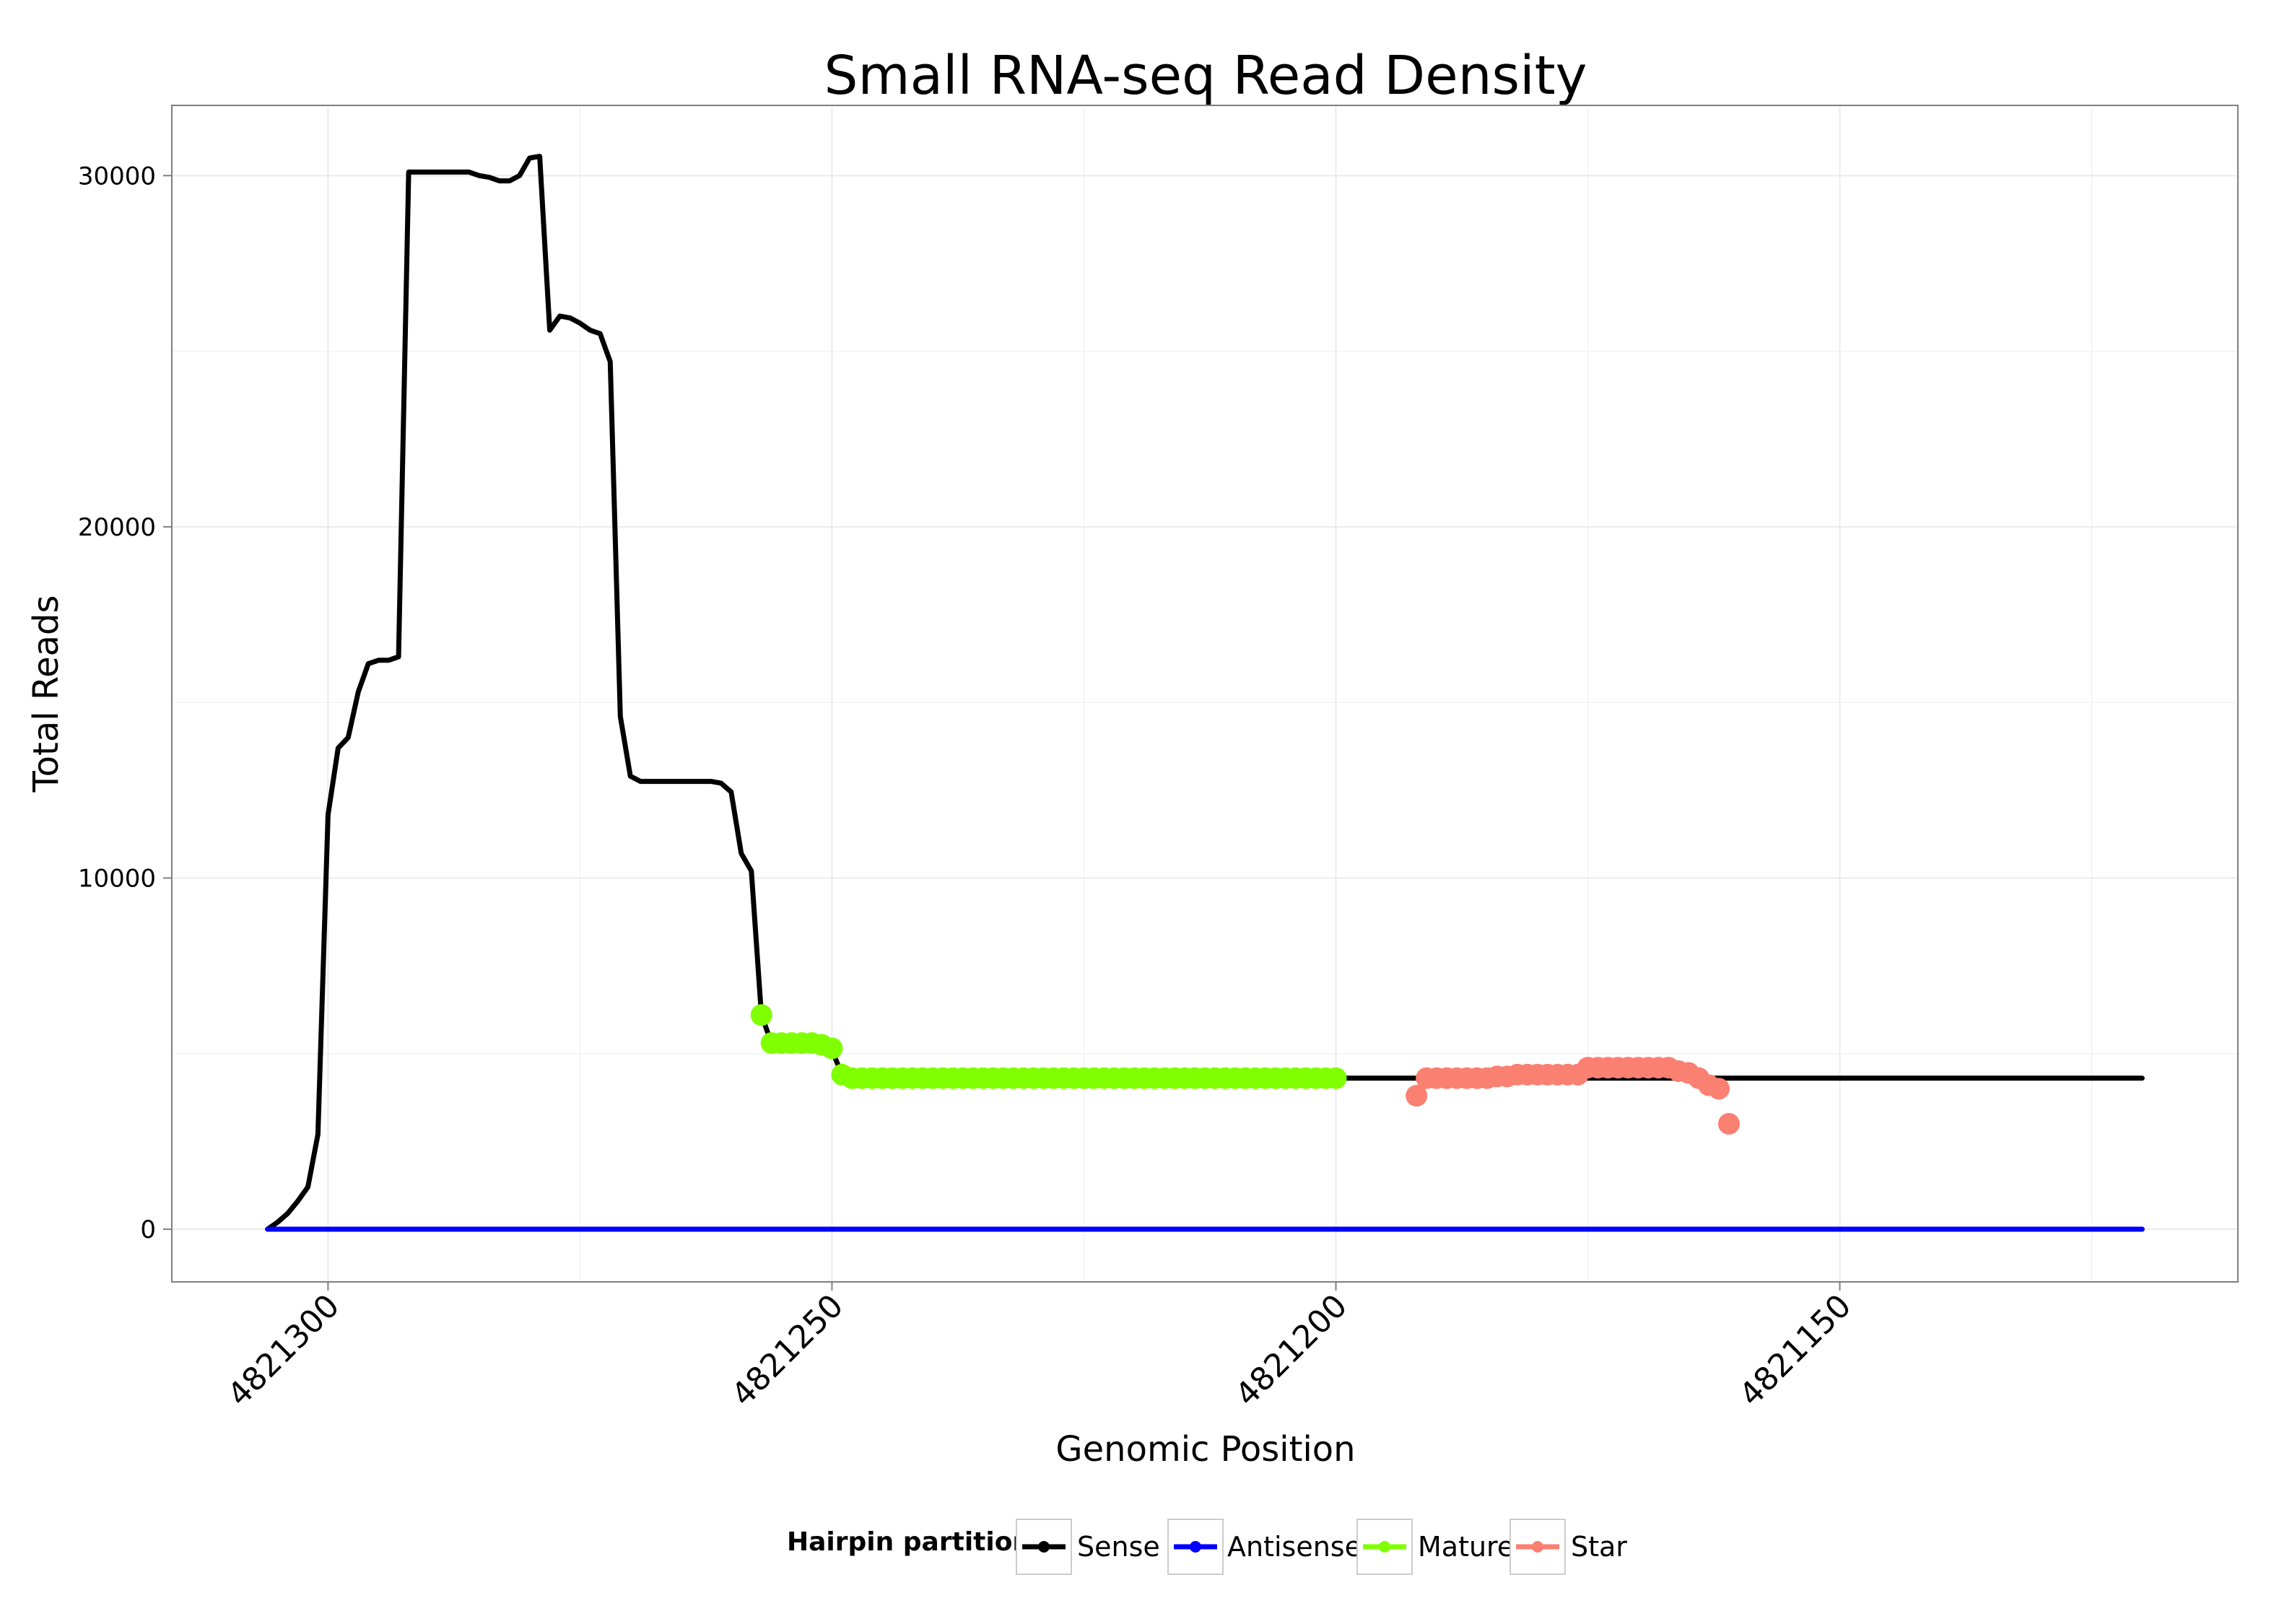  What do you see at coordinates (909, 1542) in the screenshot?
I see `legend-title: Hairpin partition` at bounding box center [909, 1542].